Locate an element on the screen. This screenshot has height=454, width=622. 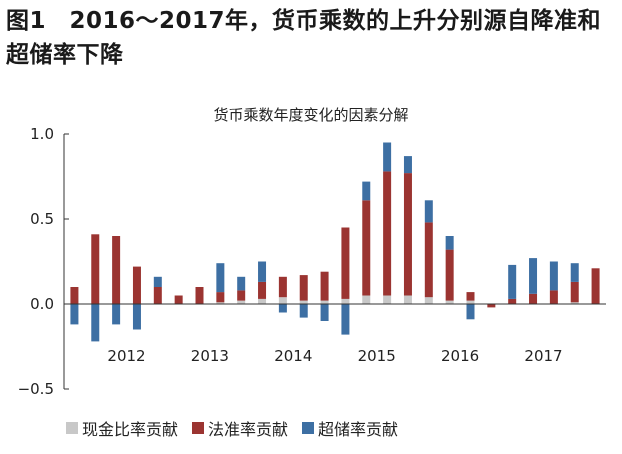
legend: 现金比率贡献 法准率贡献 超储率贡献 is located at coordinates (232, 428).